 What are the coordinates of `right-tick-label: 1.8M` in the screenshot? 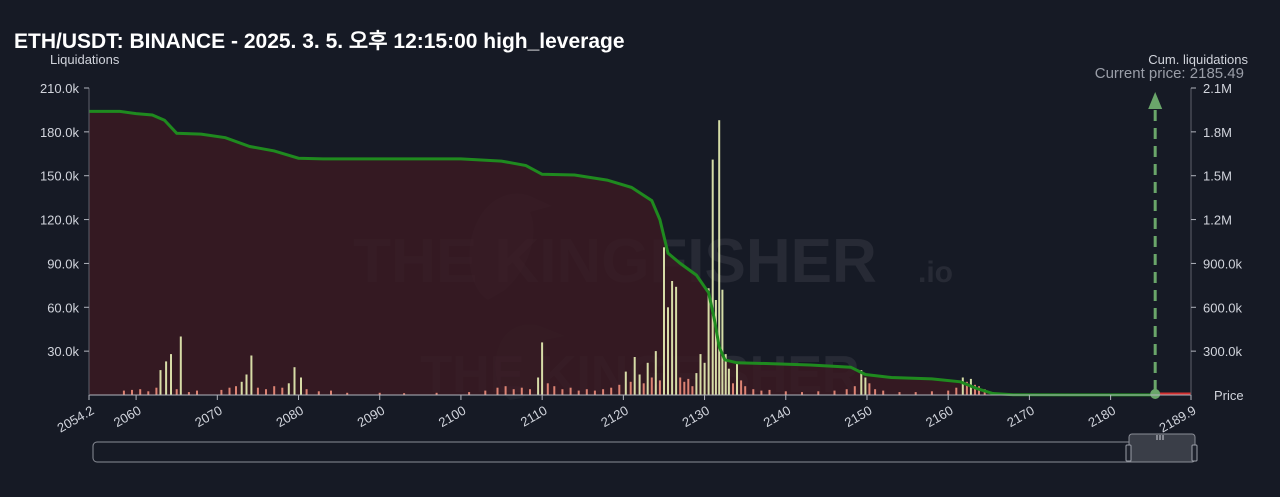 It's located at (1217, 132).